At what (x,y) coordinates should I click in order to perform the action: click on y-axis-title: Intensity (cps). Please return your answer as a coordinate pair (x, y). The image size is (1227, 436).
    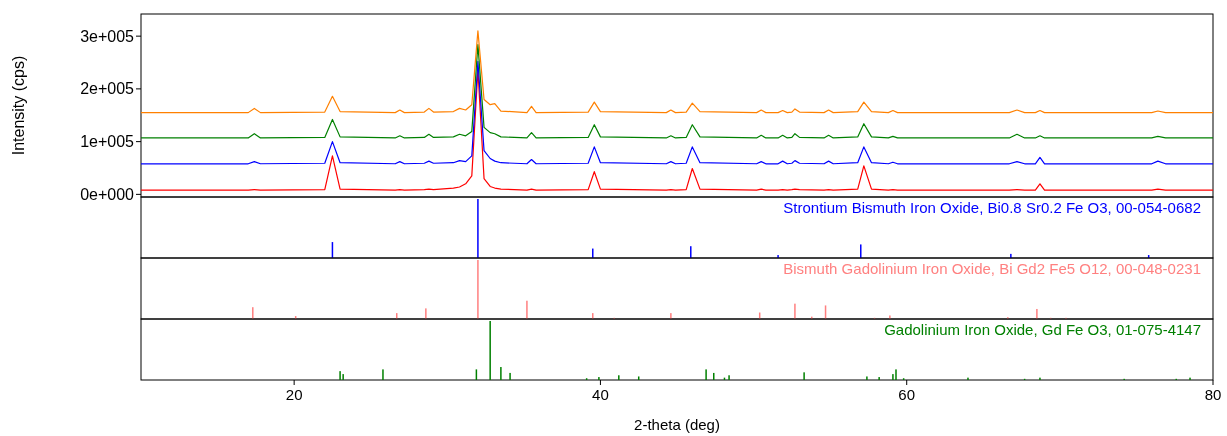
    Looking at the image, I should click on (18, 105).